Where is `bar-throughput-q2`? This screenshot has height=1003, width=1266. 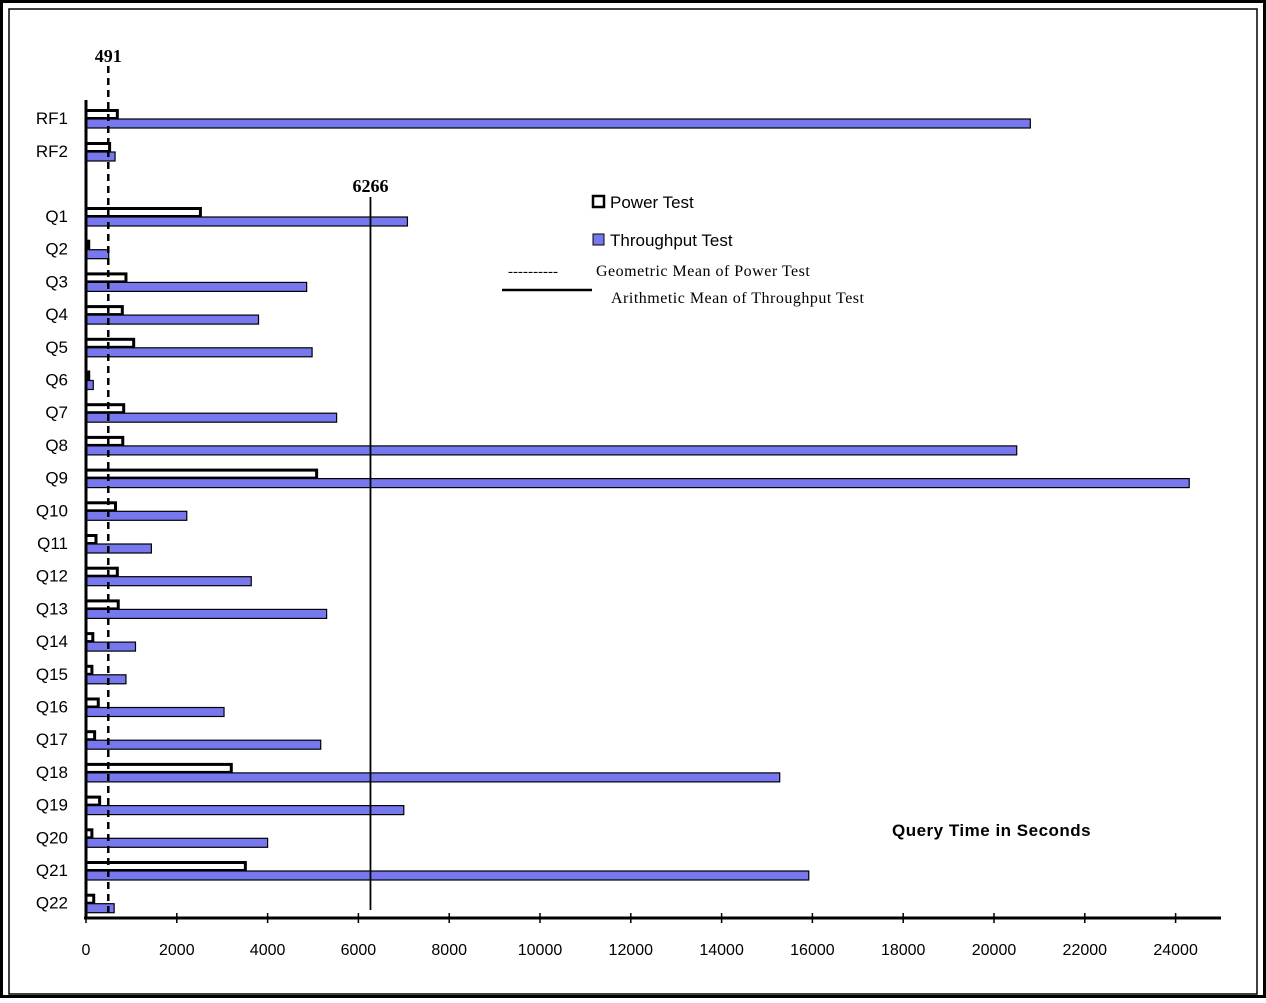
bar-throughput-q2 is located at coordinates (97, 254).